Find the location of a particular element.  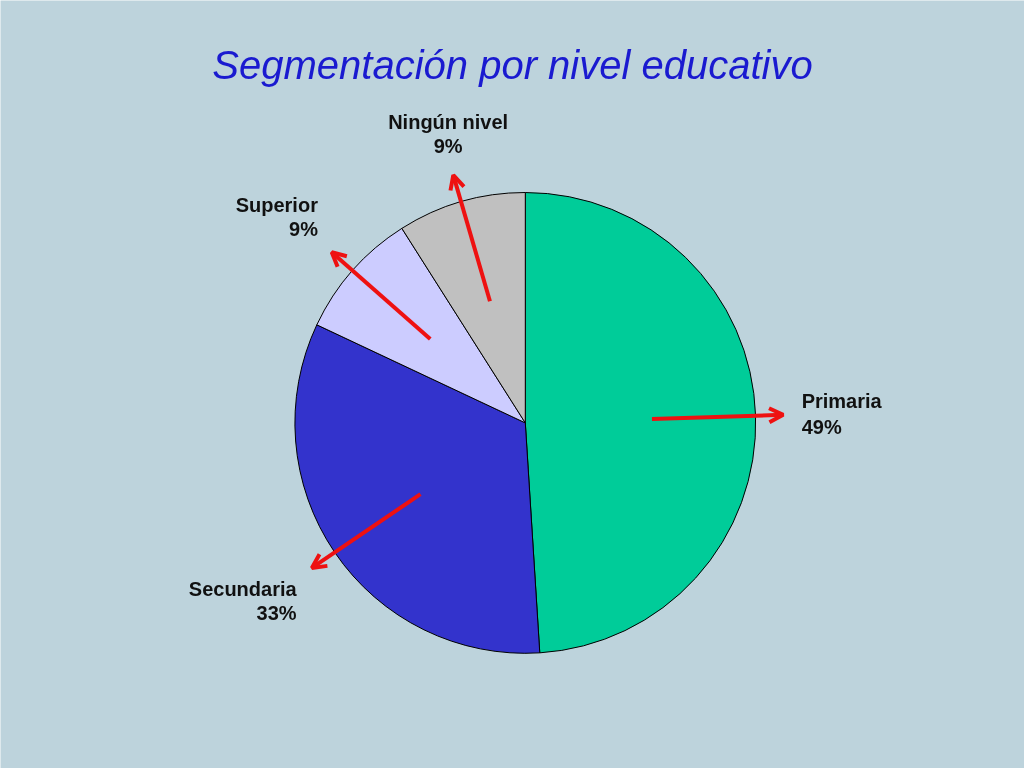

slice-label: Primaria is located at coordinates (842, 401).